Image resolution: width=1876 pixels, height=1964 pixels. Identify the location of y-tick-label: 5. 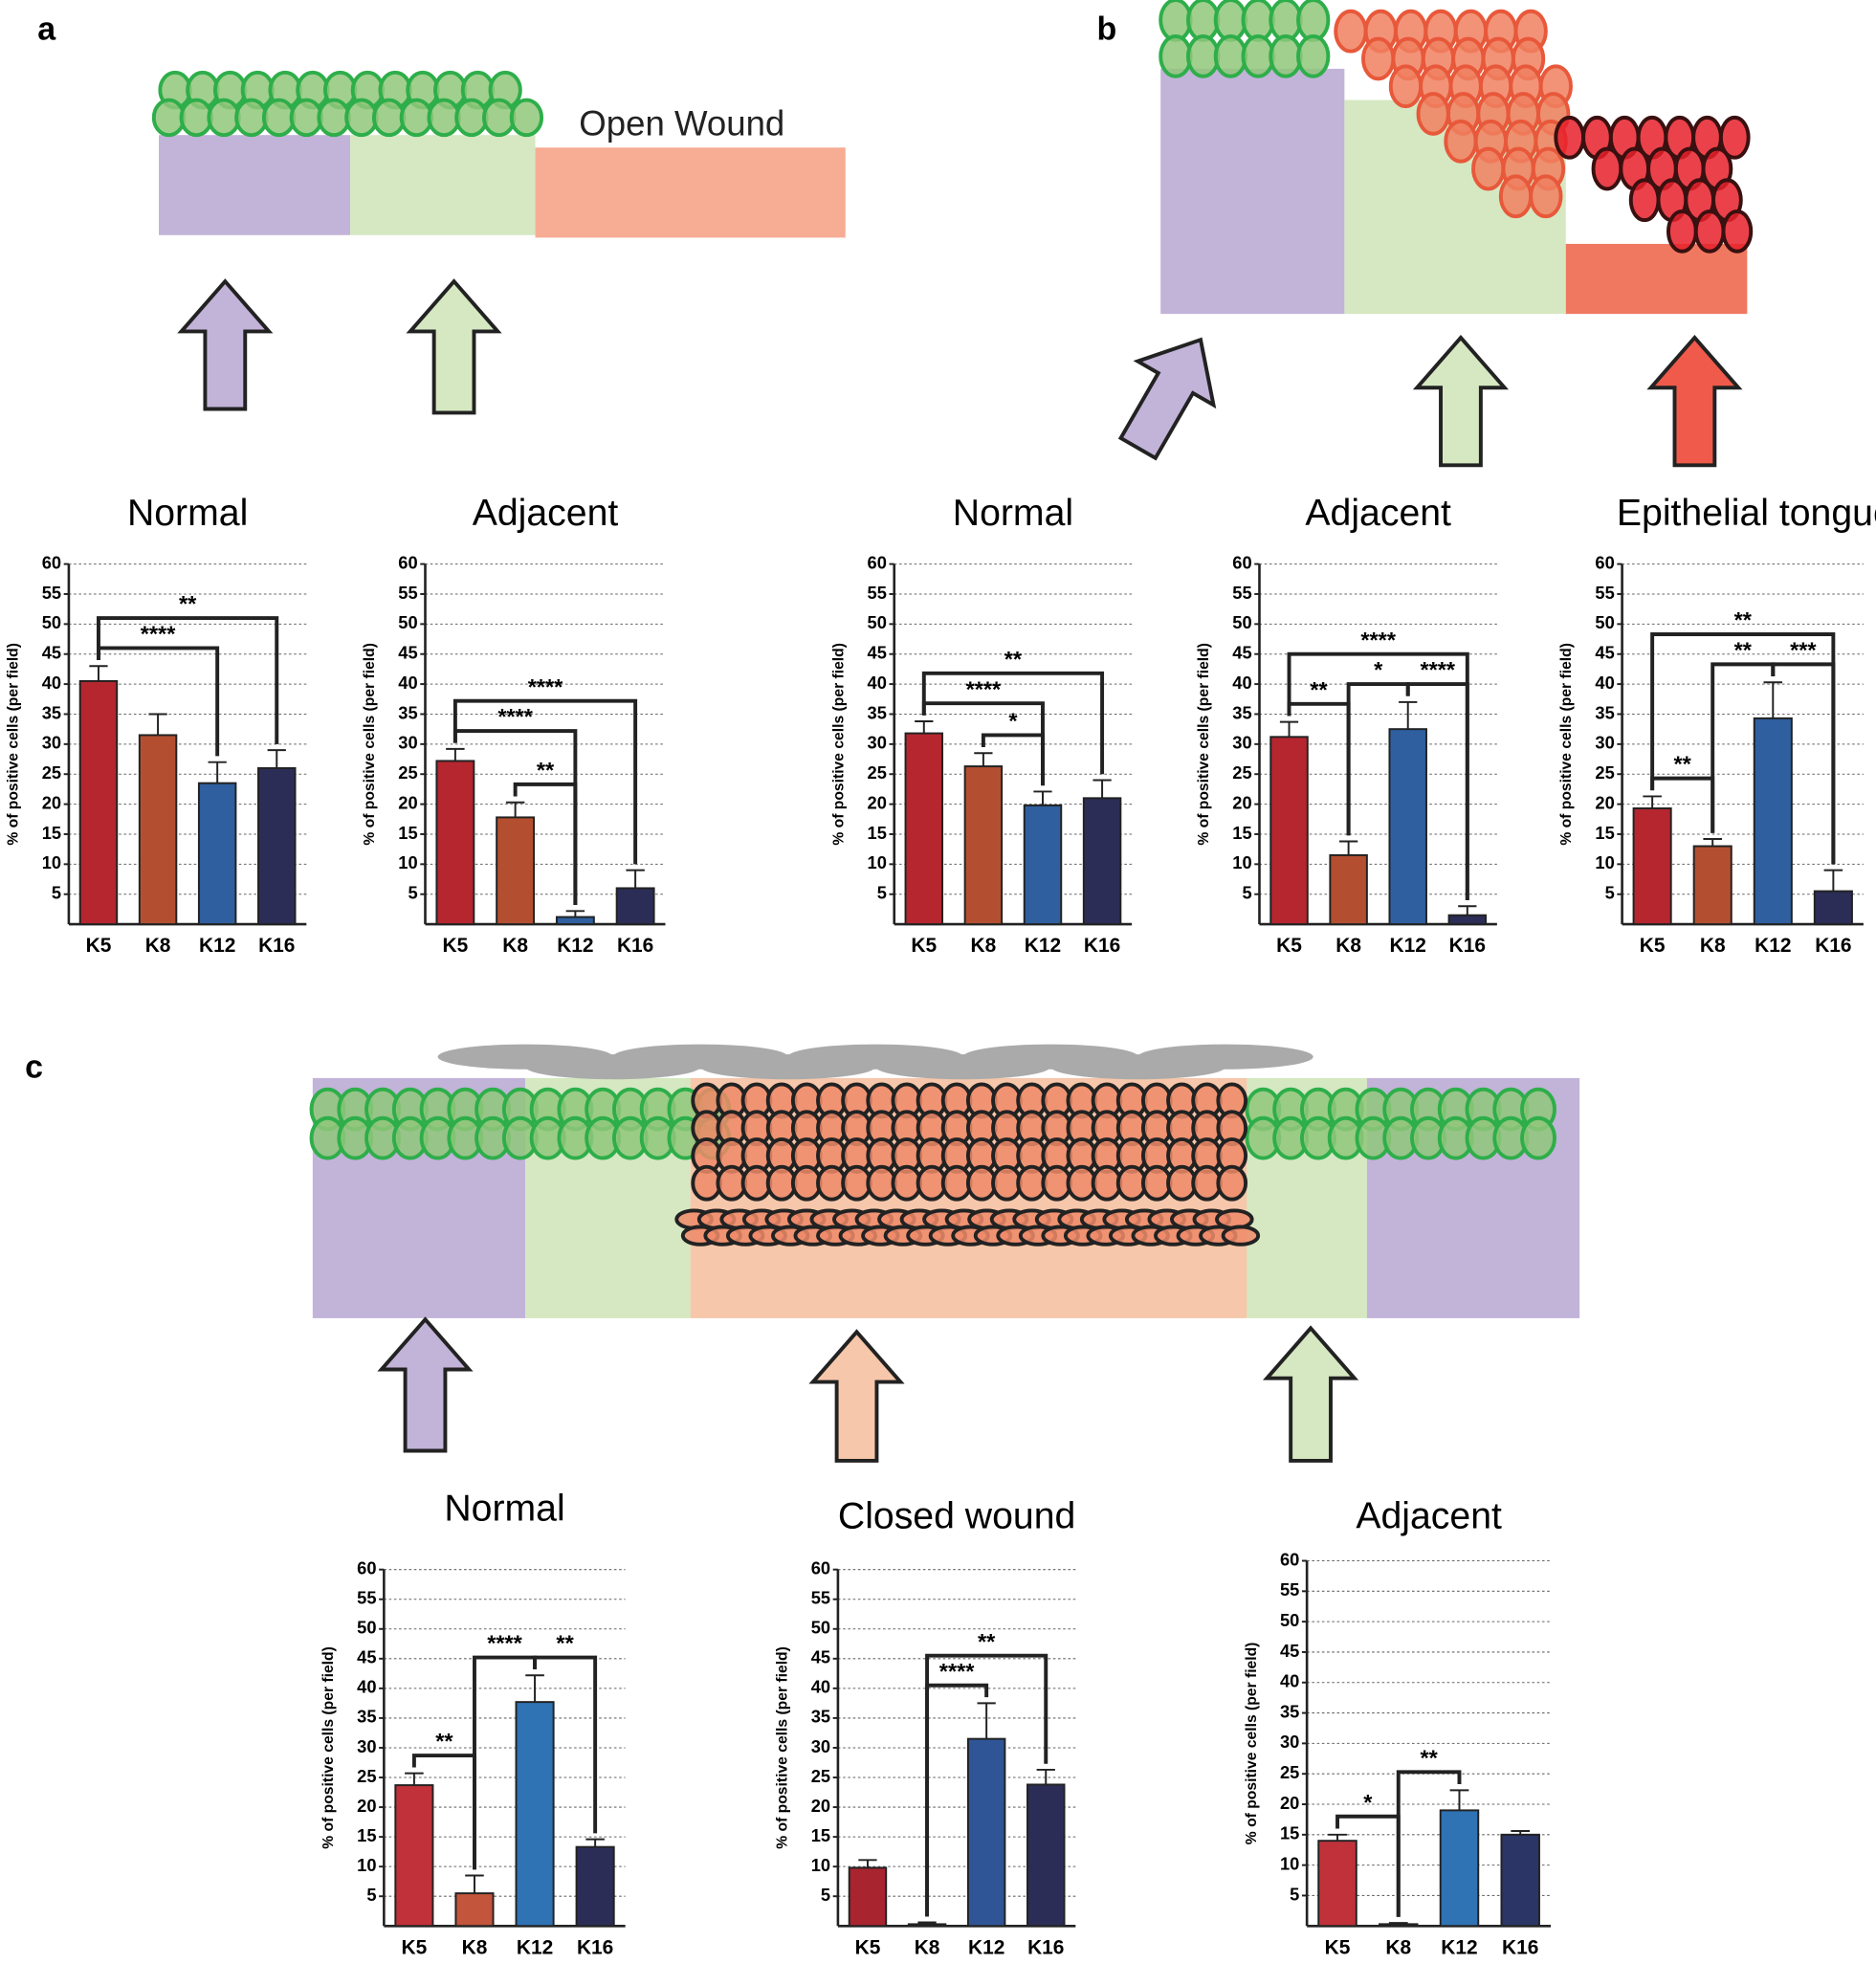
(371, 1895).